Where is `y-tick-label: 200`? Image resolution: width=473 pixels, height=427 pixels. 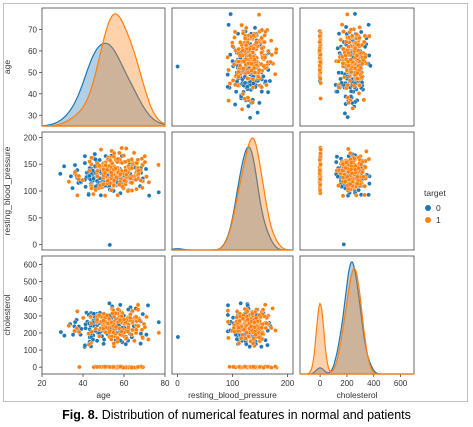 y-tick-label: 200 is located at coordinates (31, 137).